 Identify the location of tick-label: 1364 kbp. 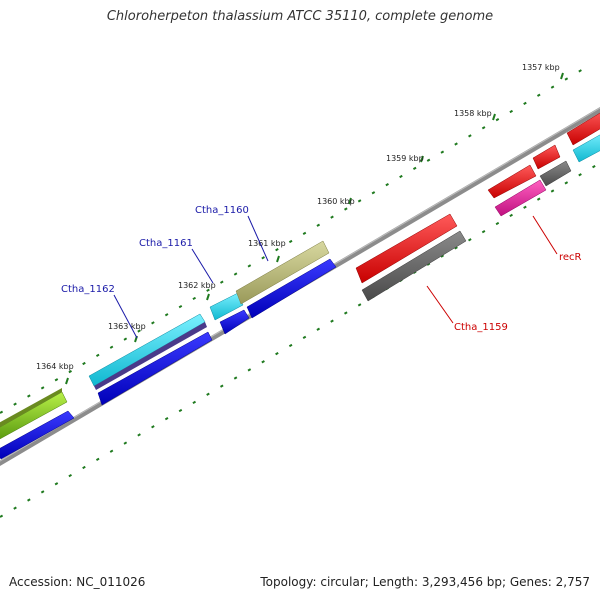
(55, 366).